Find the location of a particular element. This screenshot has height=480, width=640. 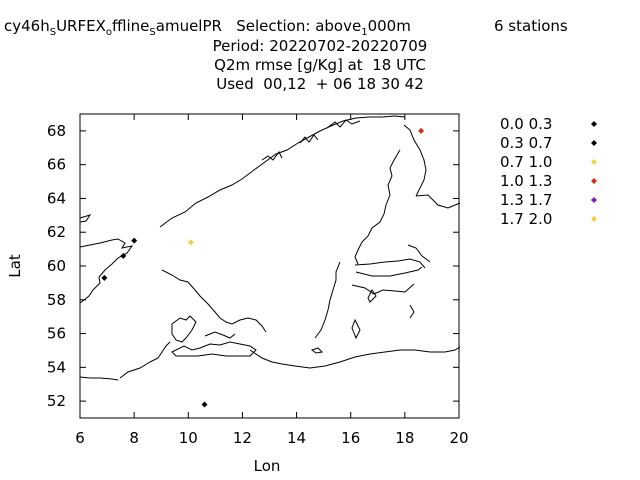

x-axis-label: Lon is located at coordinates (267, 466).